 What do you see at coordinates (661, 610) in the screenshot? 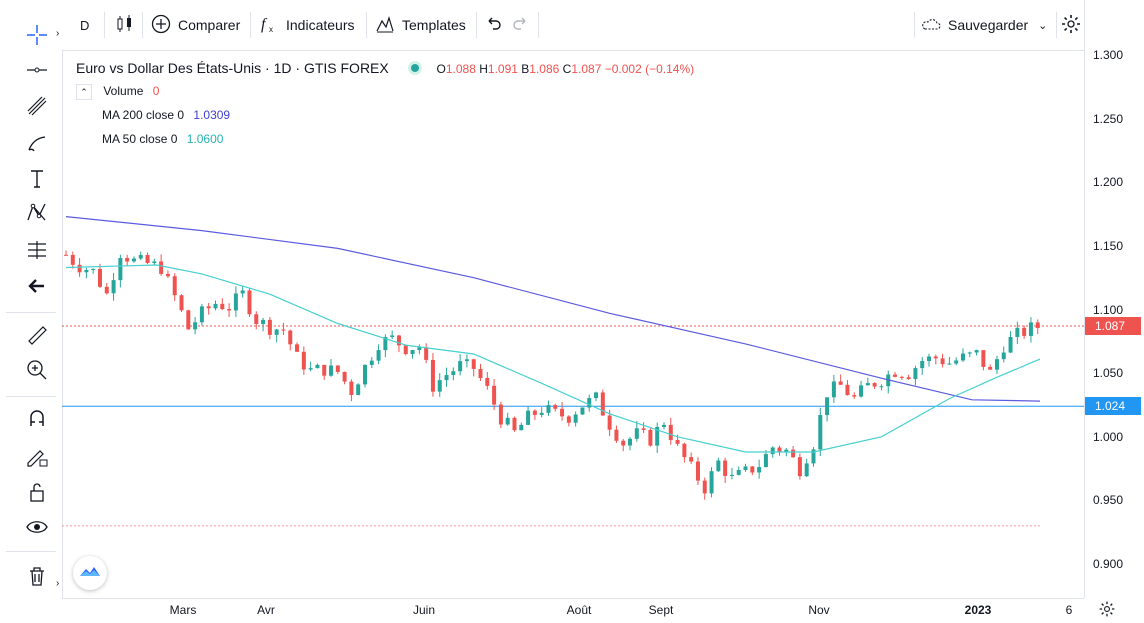
I see `time-tick: Sept` at bounding box center [661, 610].